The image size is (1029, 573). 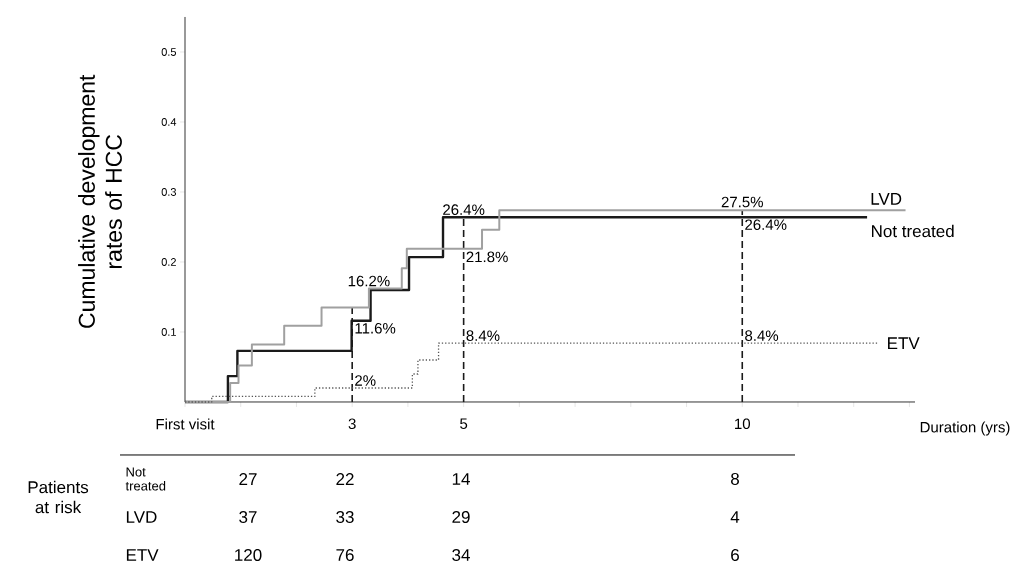 What do you see at coordinates (142, 555) in the screenshot?
I see `text: ETV` at bounding box center [142, 555].